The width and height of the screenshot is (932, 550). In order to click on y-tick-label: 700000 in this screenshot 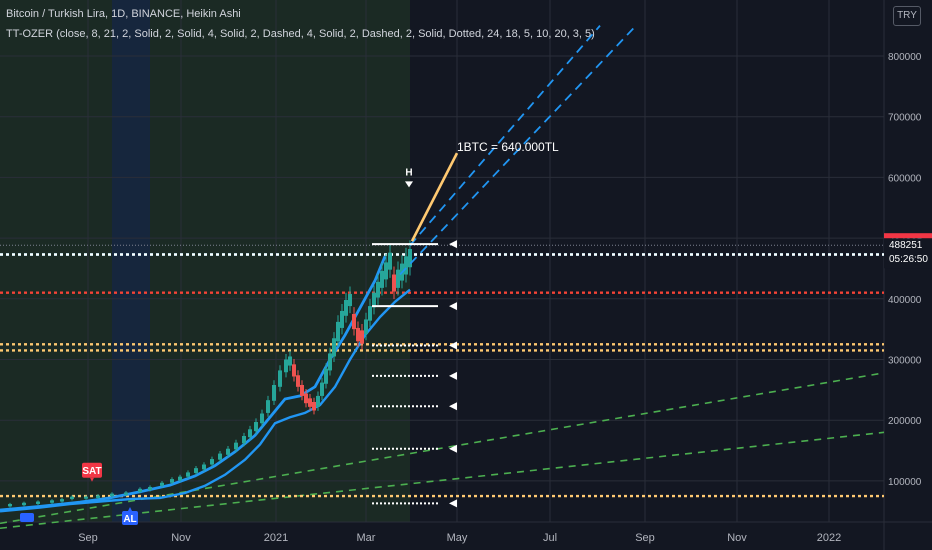, I will do `click(905, 118)`.